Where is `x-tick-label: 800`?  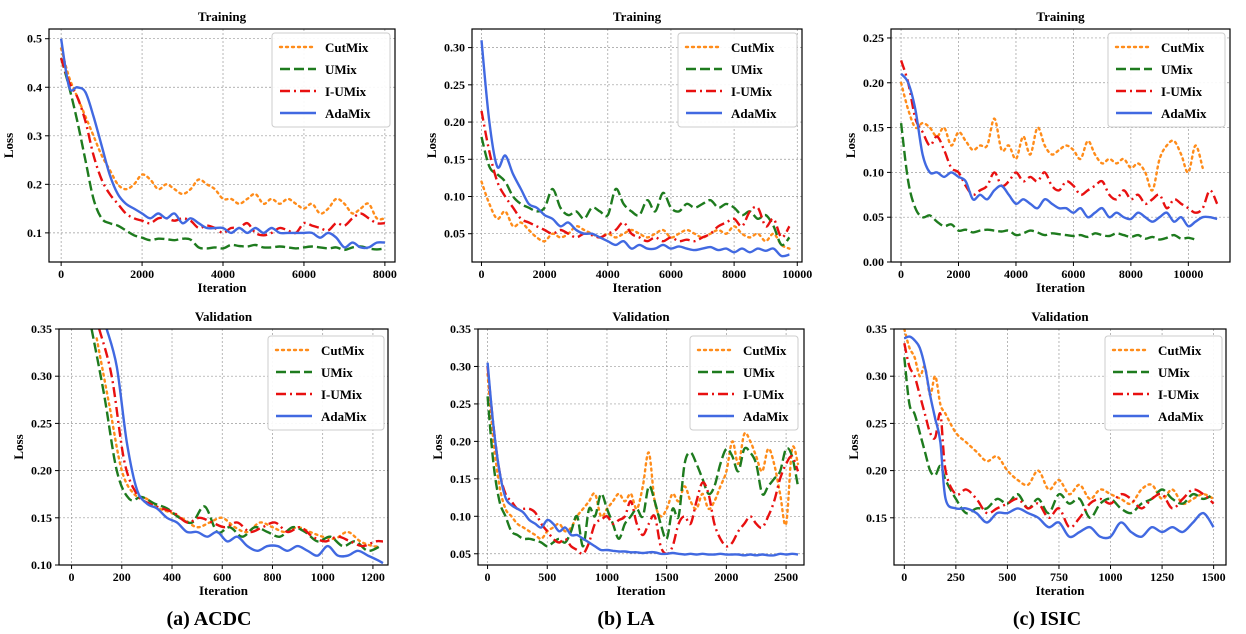
x-tick-label: 800 is located at coordinates (272, 577).